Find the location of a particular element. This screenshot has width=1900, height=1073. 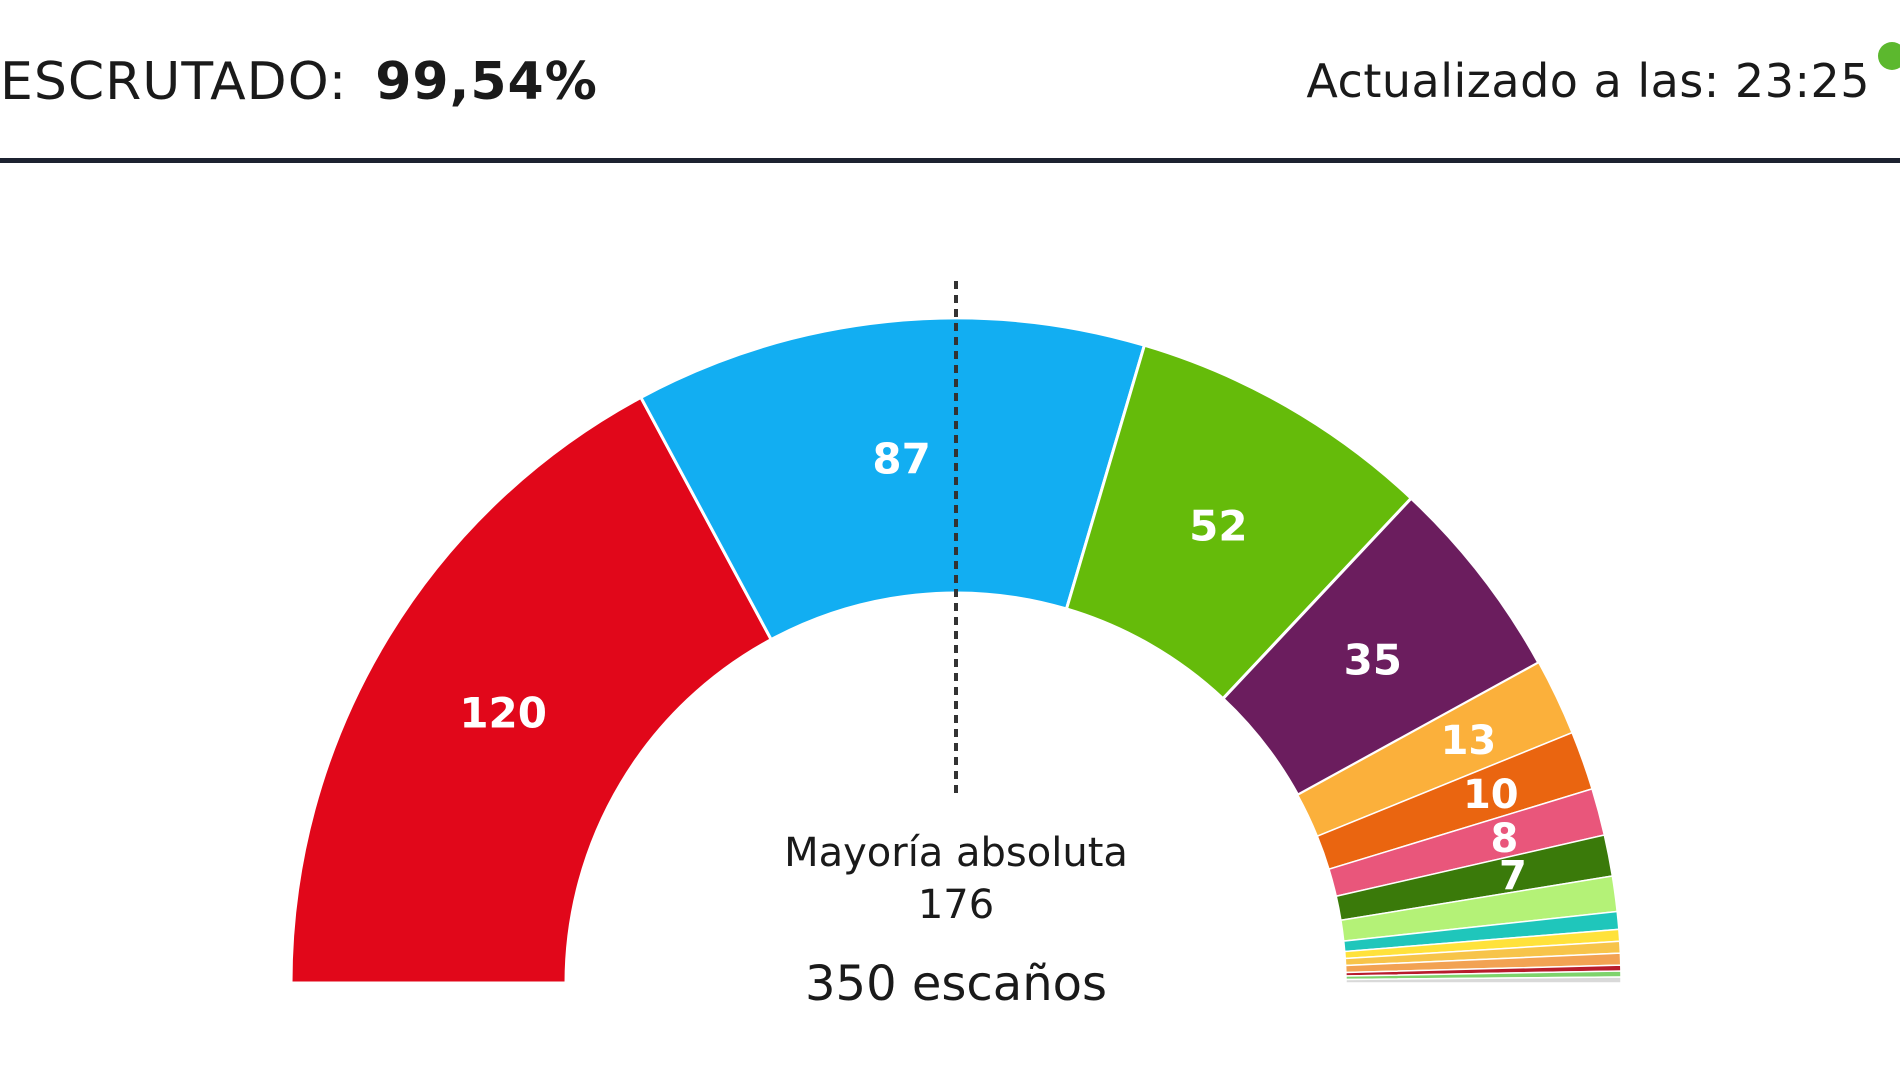

party-seat-label-3: 52 is located at coordinates (1218, 525).